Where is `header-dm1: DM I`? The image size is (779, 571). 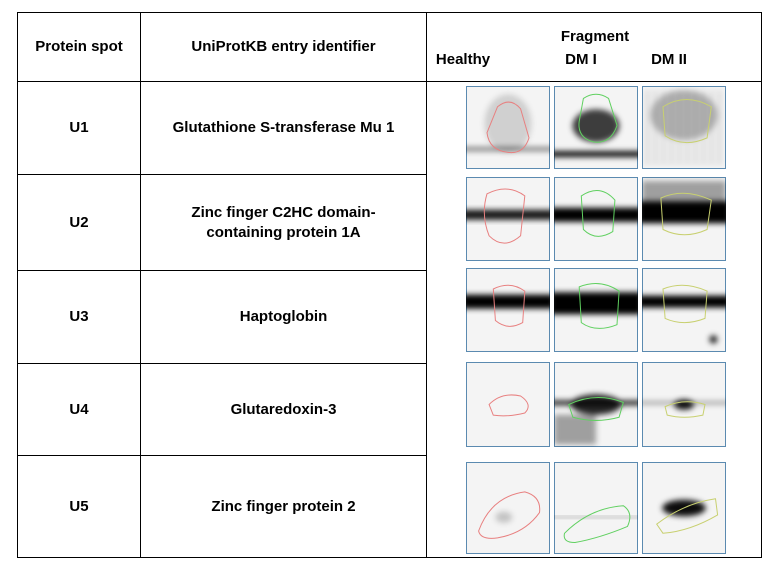 header-dm1: DM I is located at coordinates (581, 59).